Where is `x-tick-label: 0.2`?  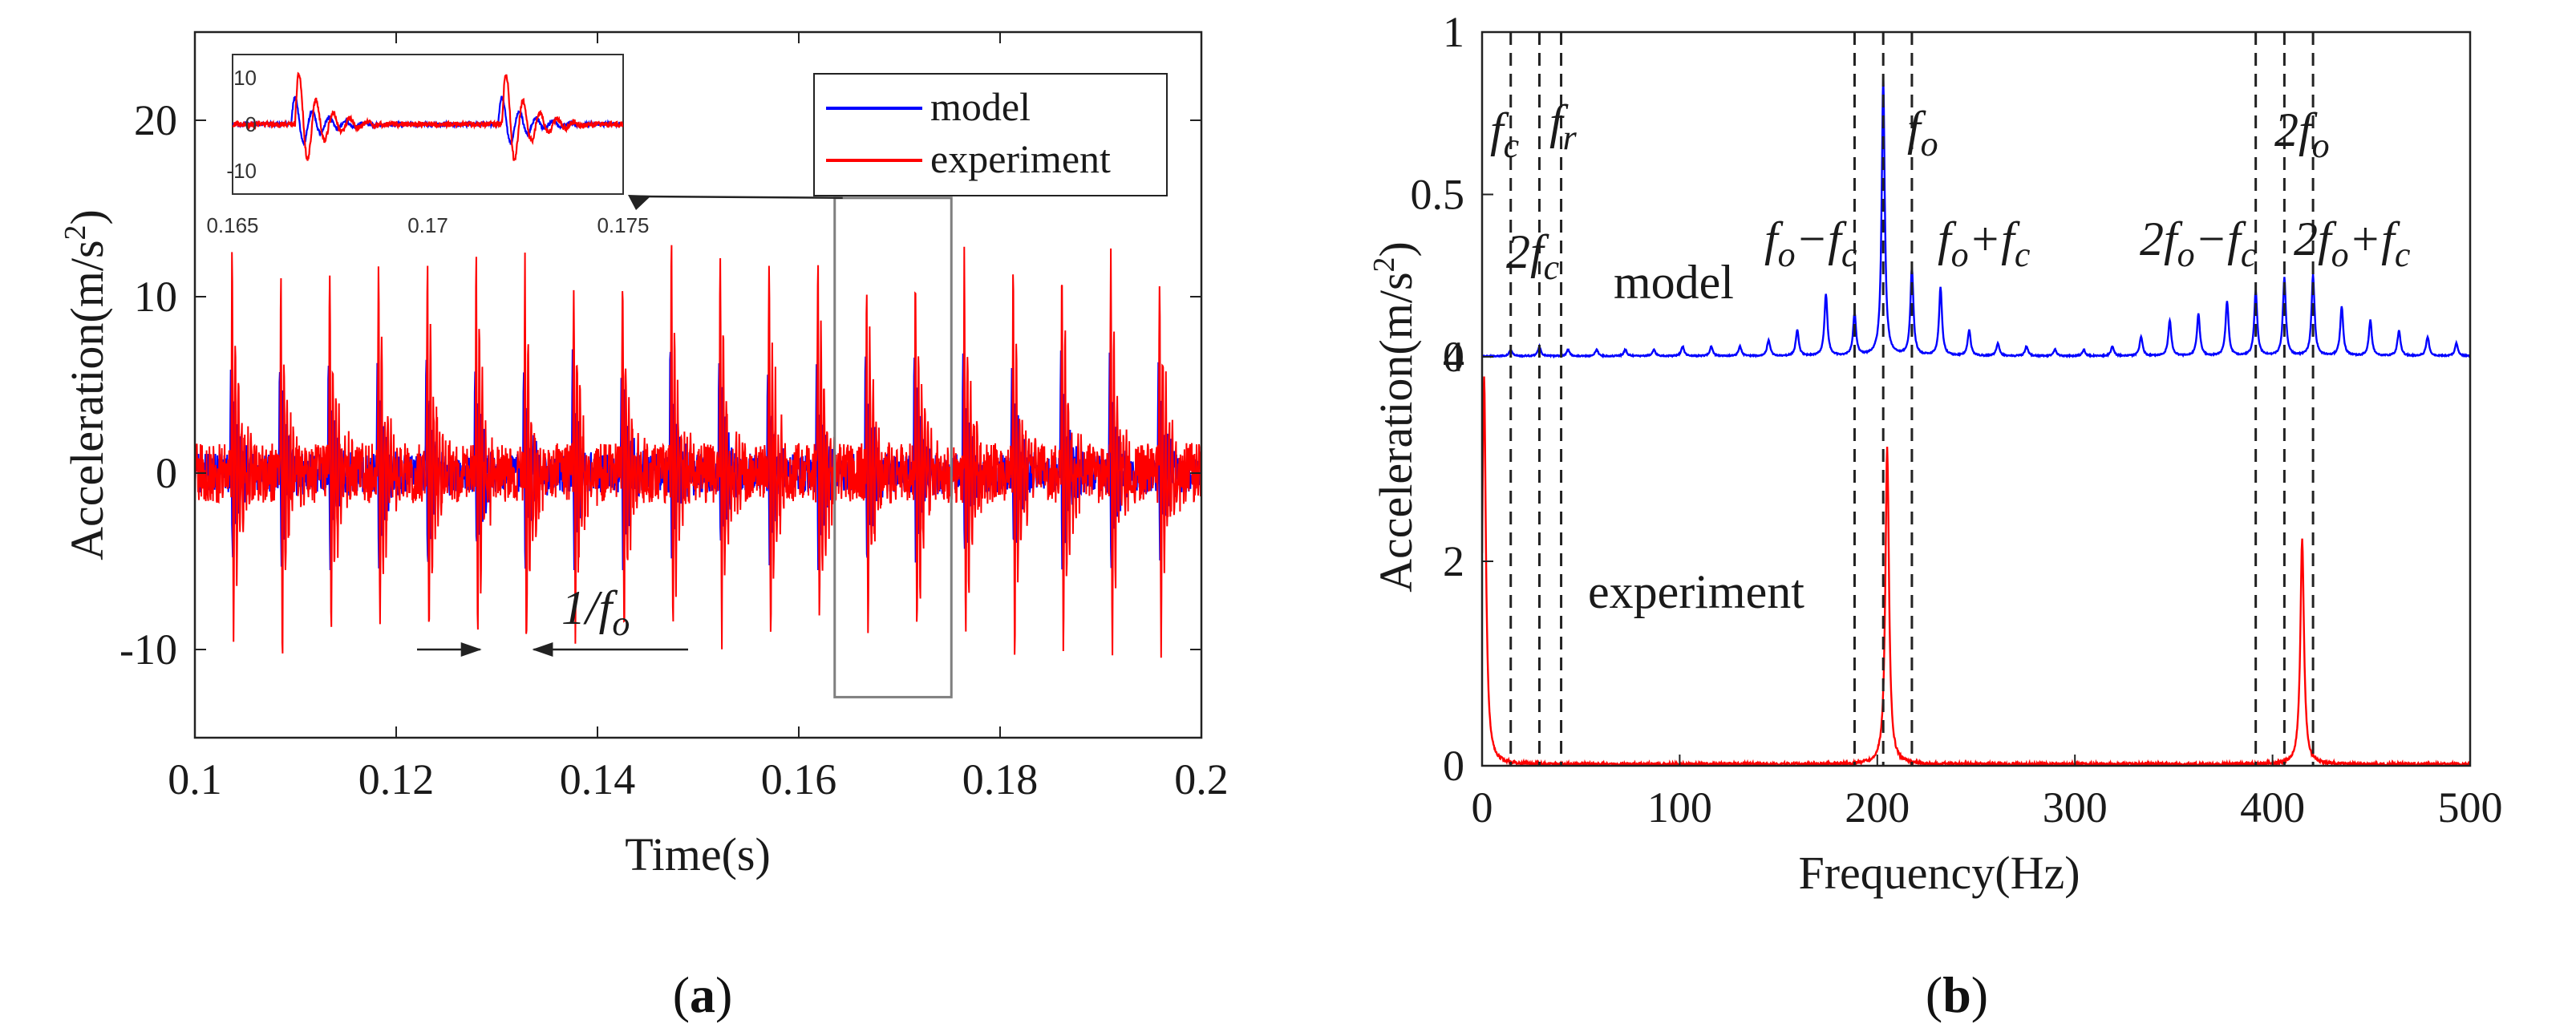 x-tick-label: 0.2 is located at coordinates (1201, 779).